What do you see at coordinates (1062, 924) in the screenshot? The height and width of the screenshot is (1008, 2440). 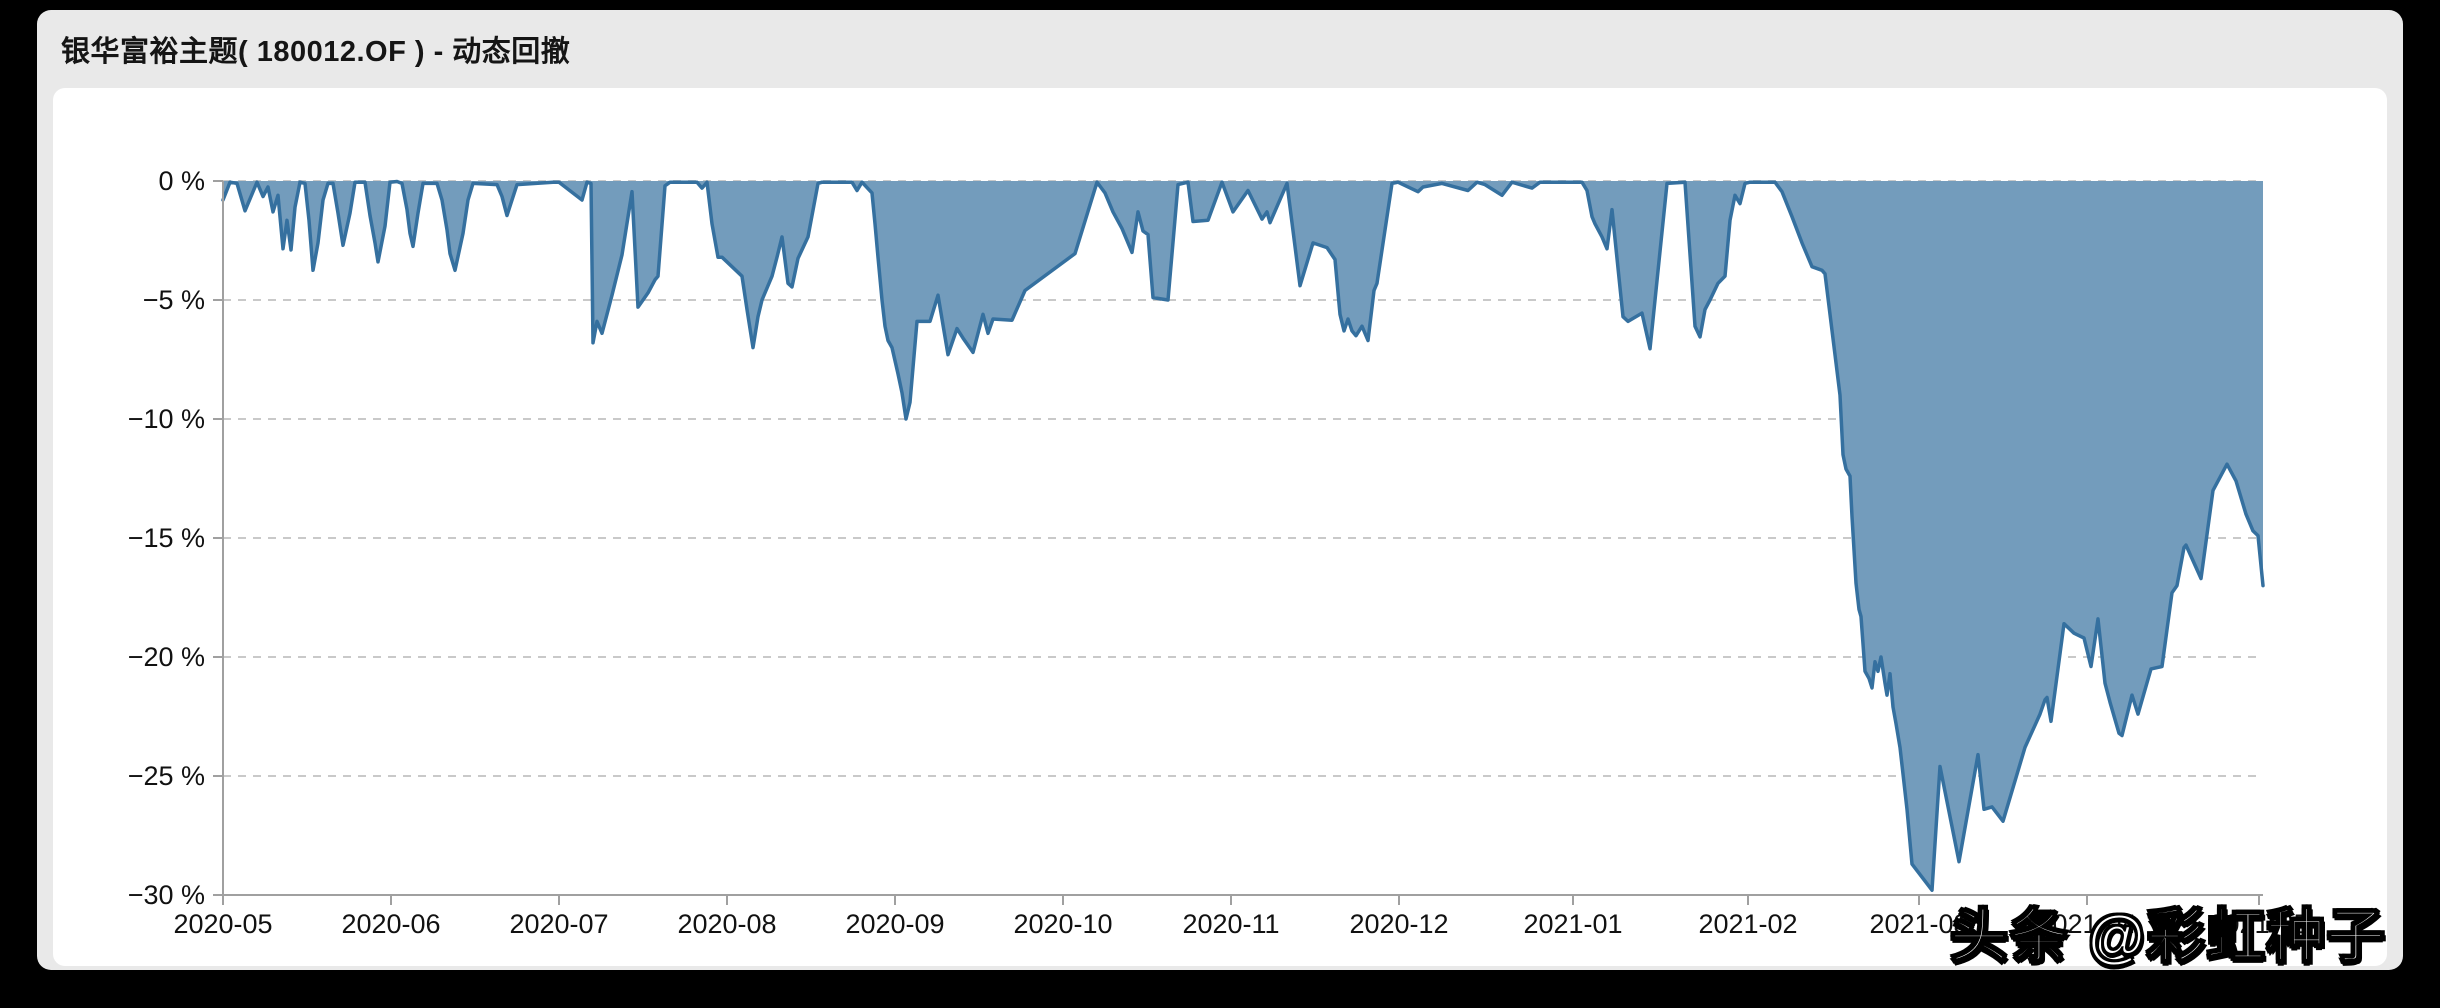 I see `x-tick-label: 2020-10` at bounding box center [1062, 924].